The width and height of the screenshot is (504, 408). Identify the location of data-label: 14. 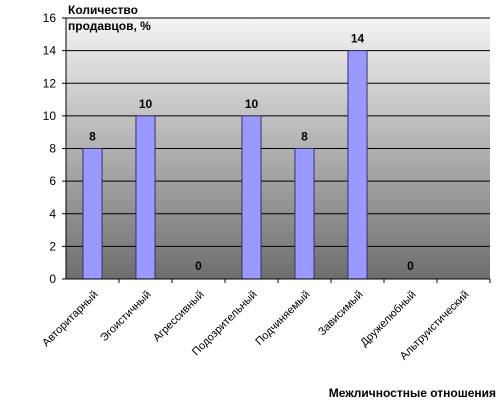
(358, 39).